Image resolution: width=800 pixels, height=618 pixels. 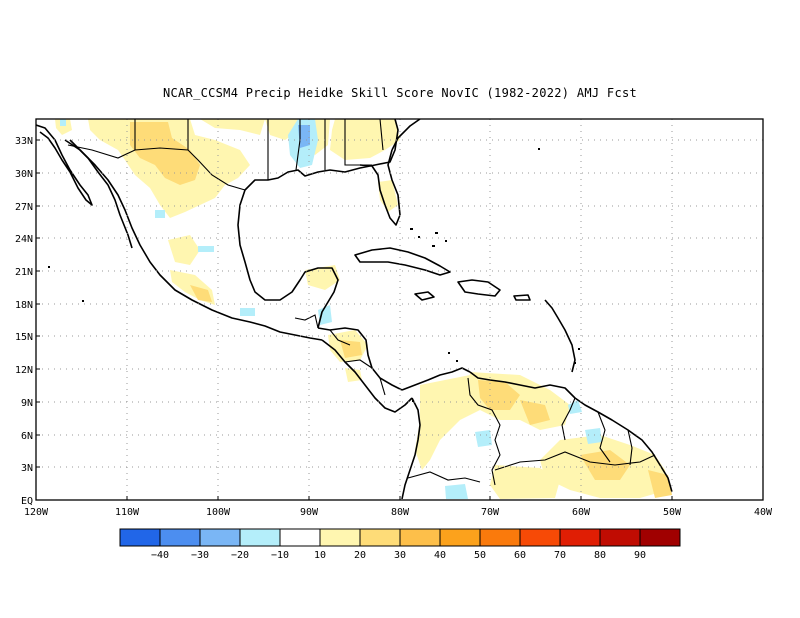 I want to click on border-us-mexico, so click(x=156, y=167).